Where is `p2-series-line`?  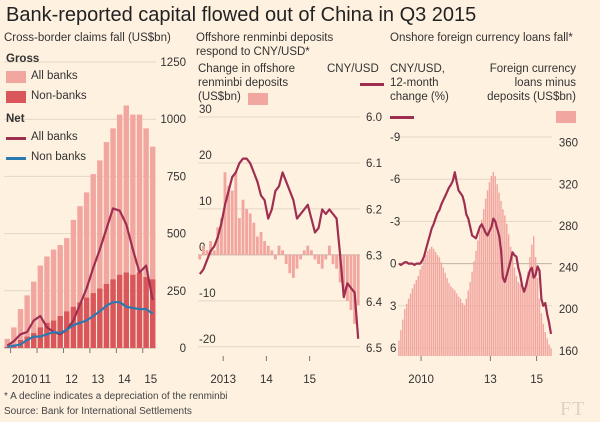 p2-series-line is located at coordinates (279, 248).